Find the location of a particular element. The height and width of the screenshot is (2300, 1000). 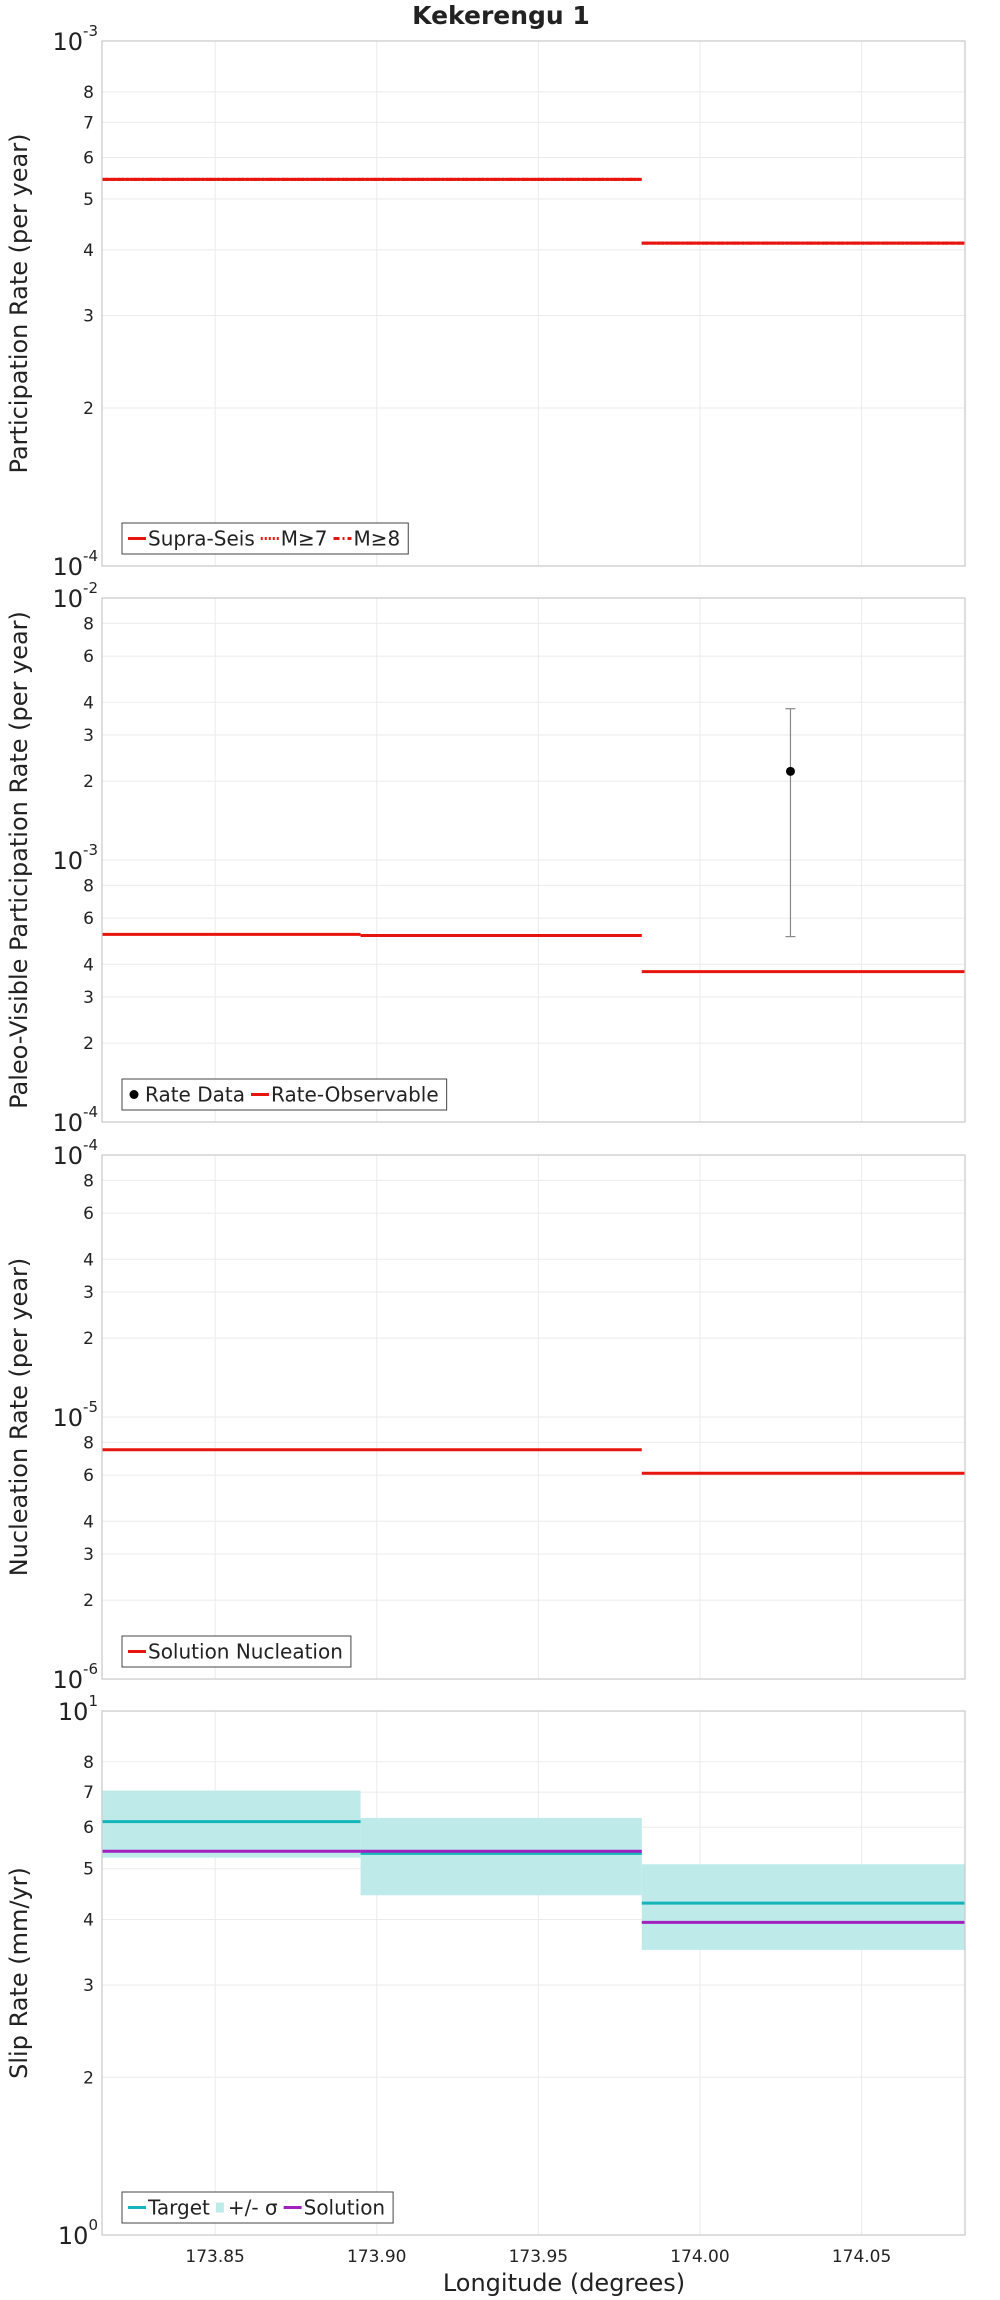

legend-label: Solution Nucleation is located at coordinates (245, 1652).